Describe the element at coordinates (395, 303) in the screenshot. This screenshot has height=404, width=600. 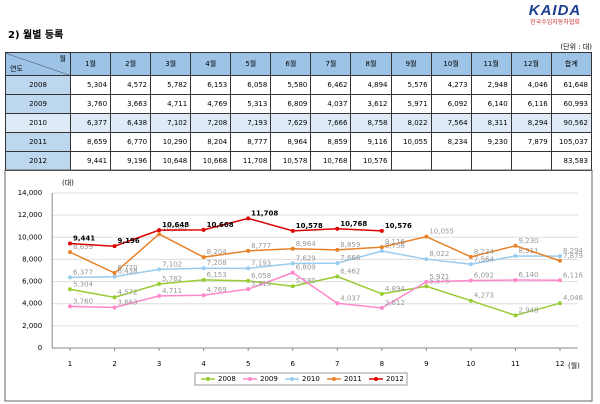
I see `data-label: 3,612` at that location.